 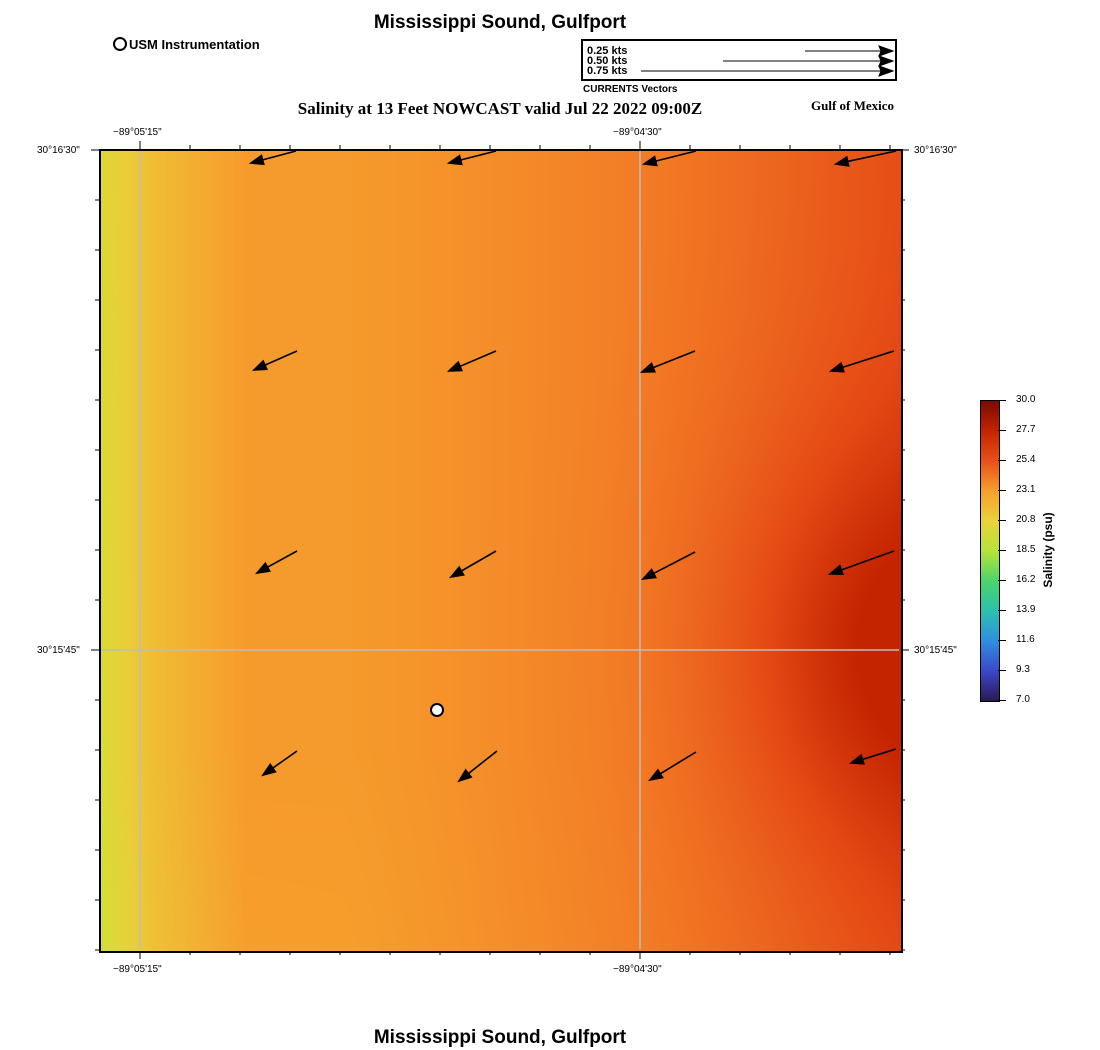 I want to click on colorbar-tick-label: 11.6, so click(x=1025, y=639).